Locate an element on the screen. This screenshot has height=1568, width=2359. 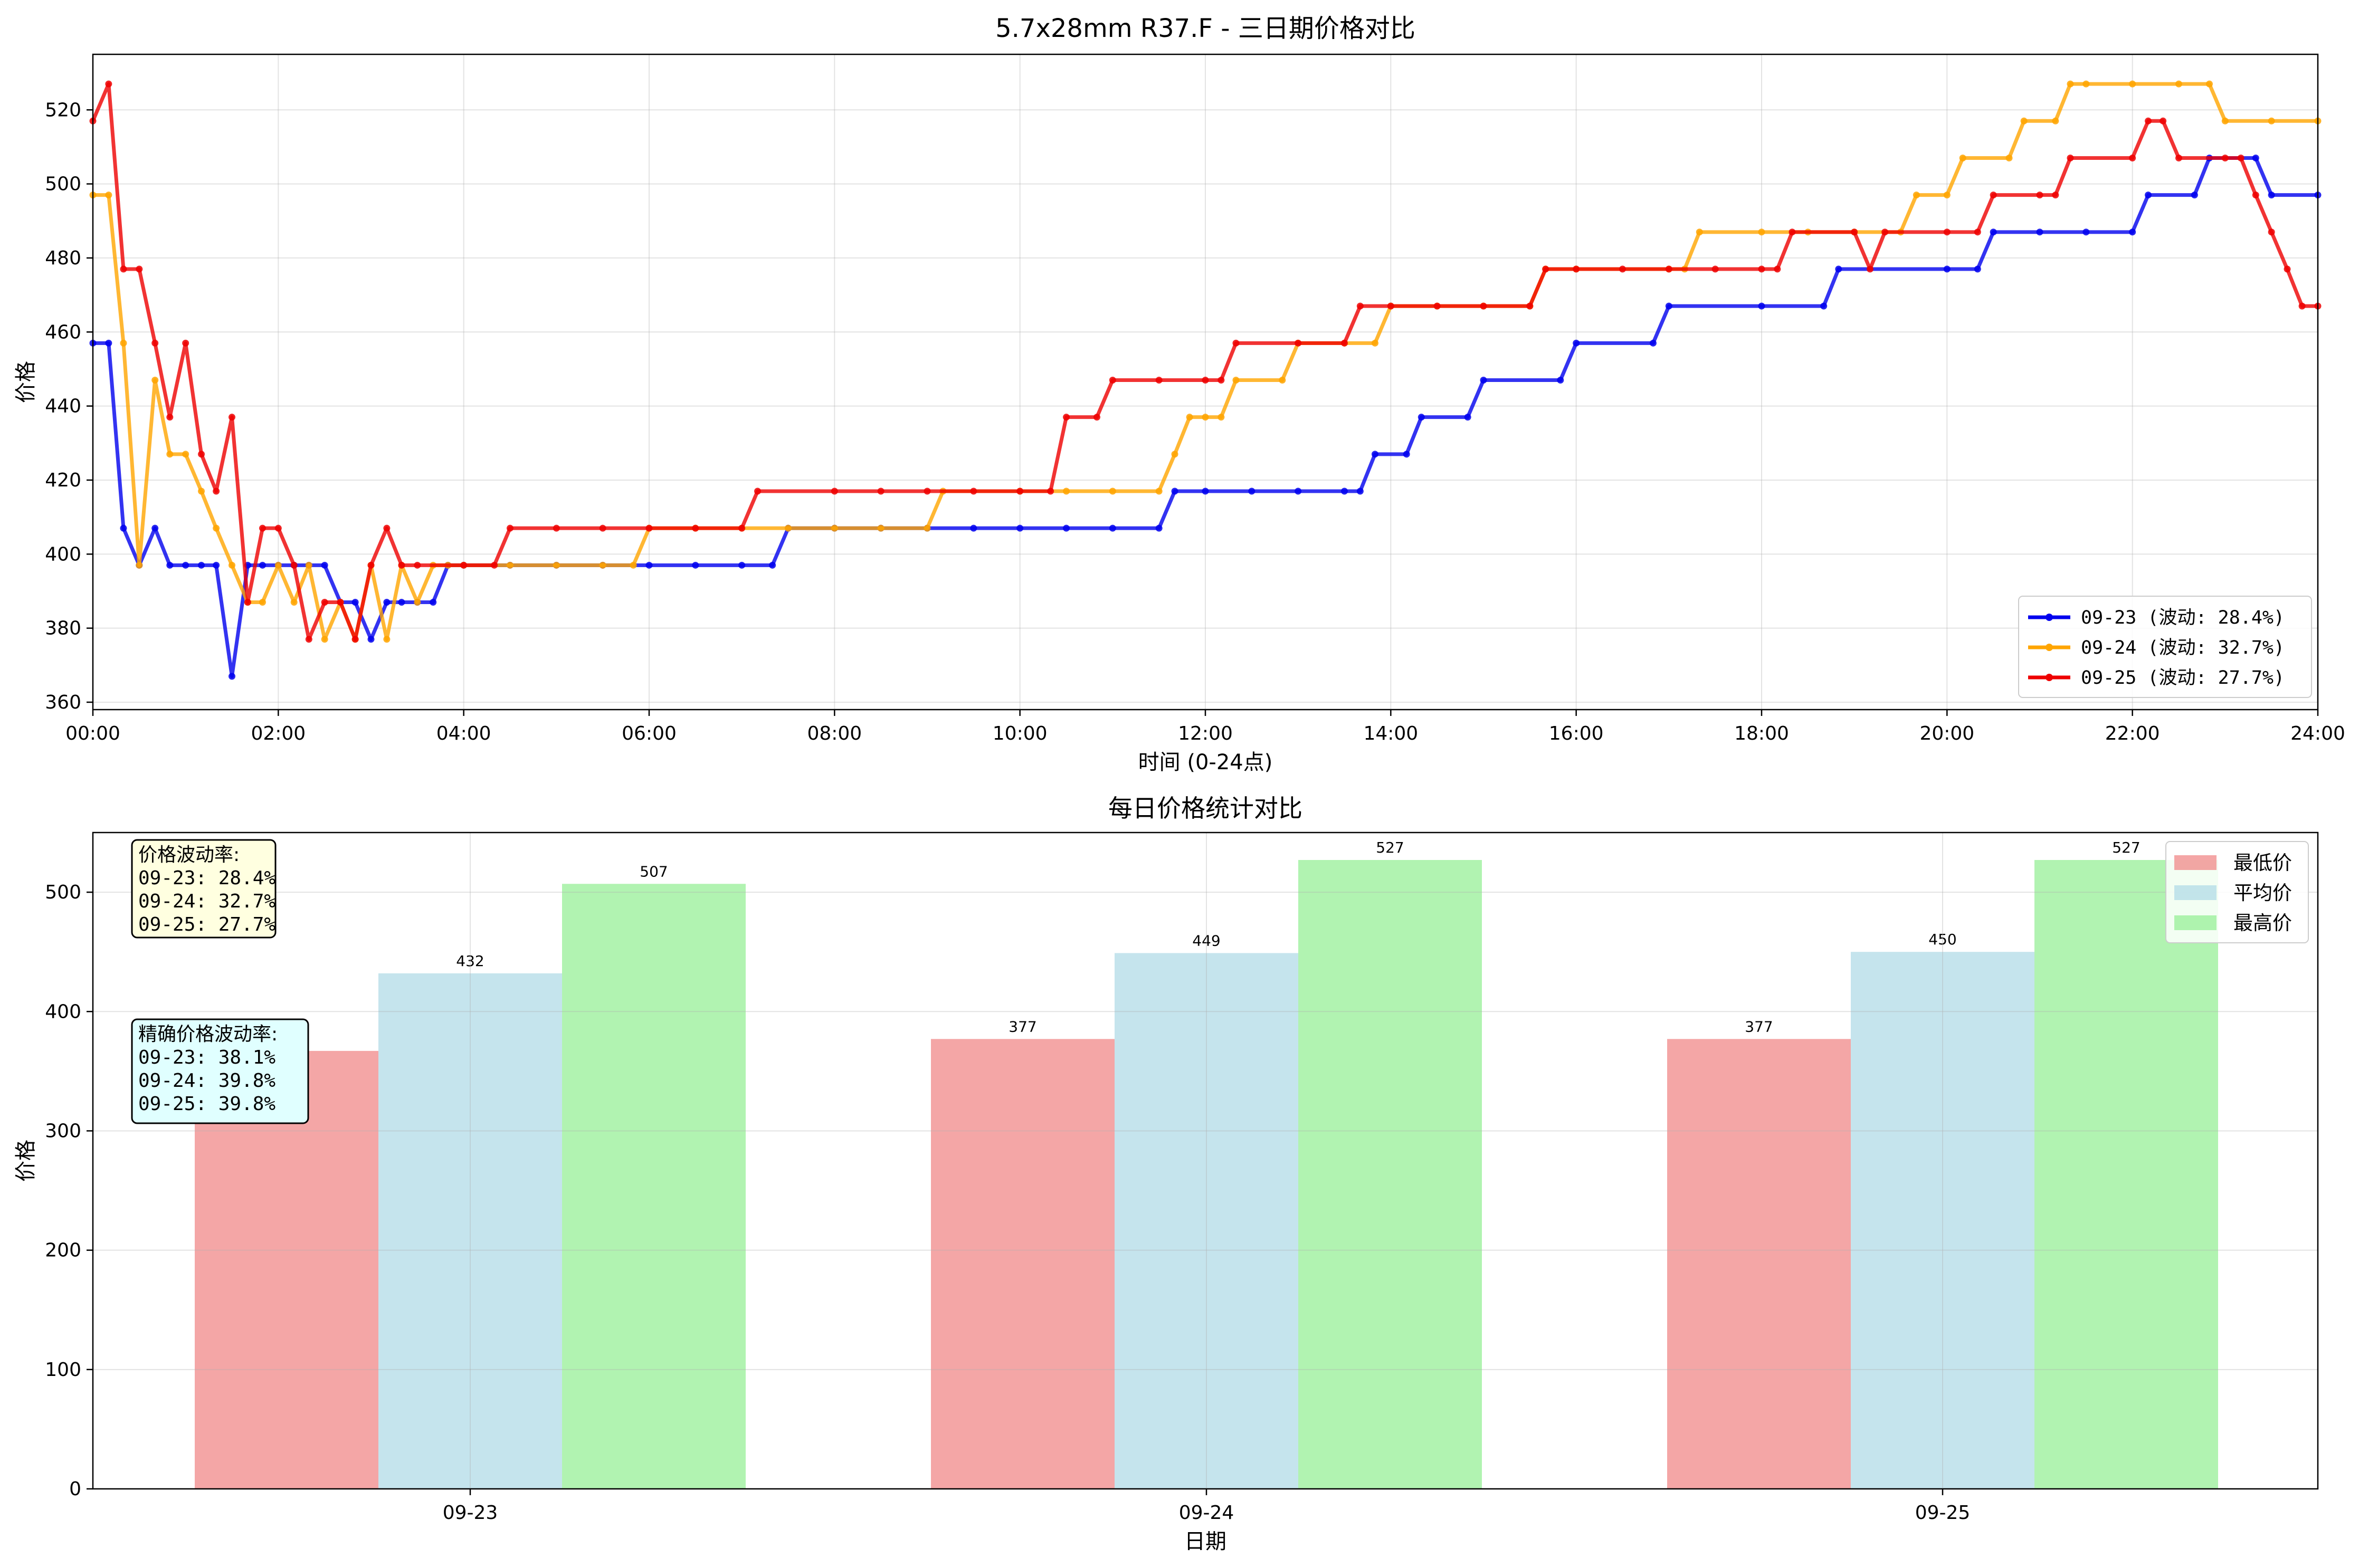
y-tick-label: 440 is located at coordinates (63, 406).